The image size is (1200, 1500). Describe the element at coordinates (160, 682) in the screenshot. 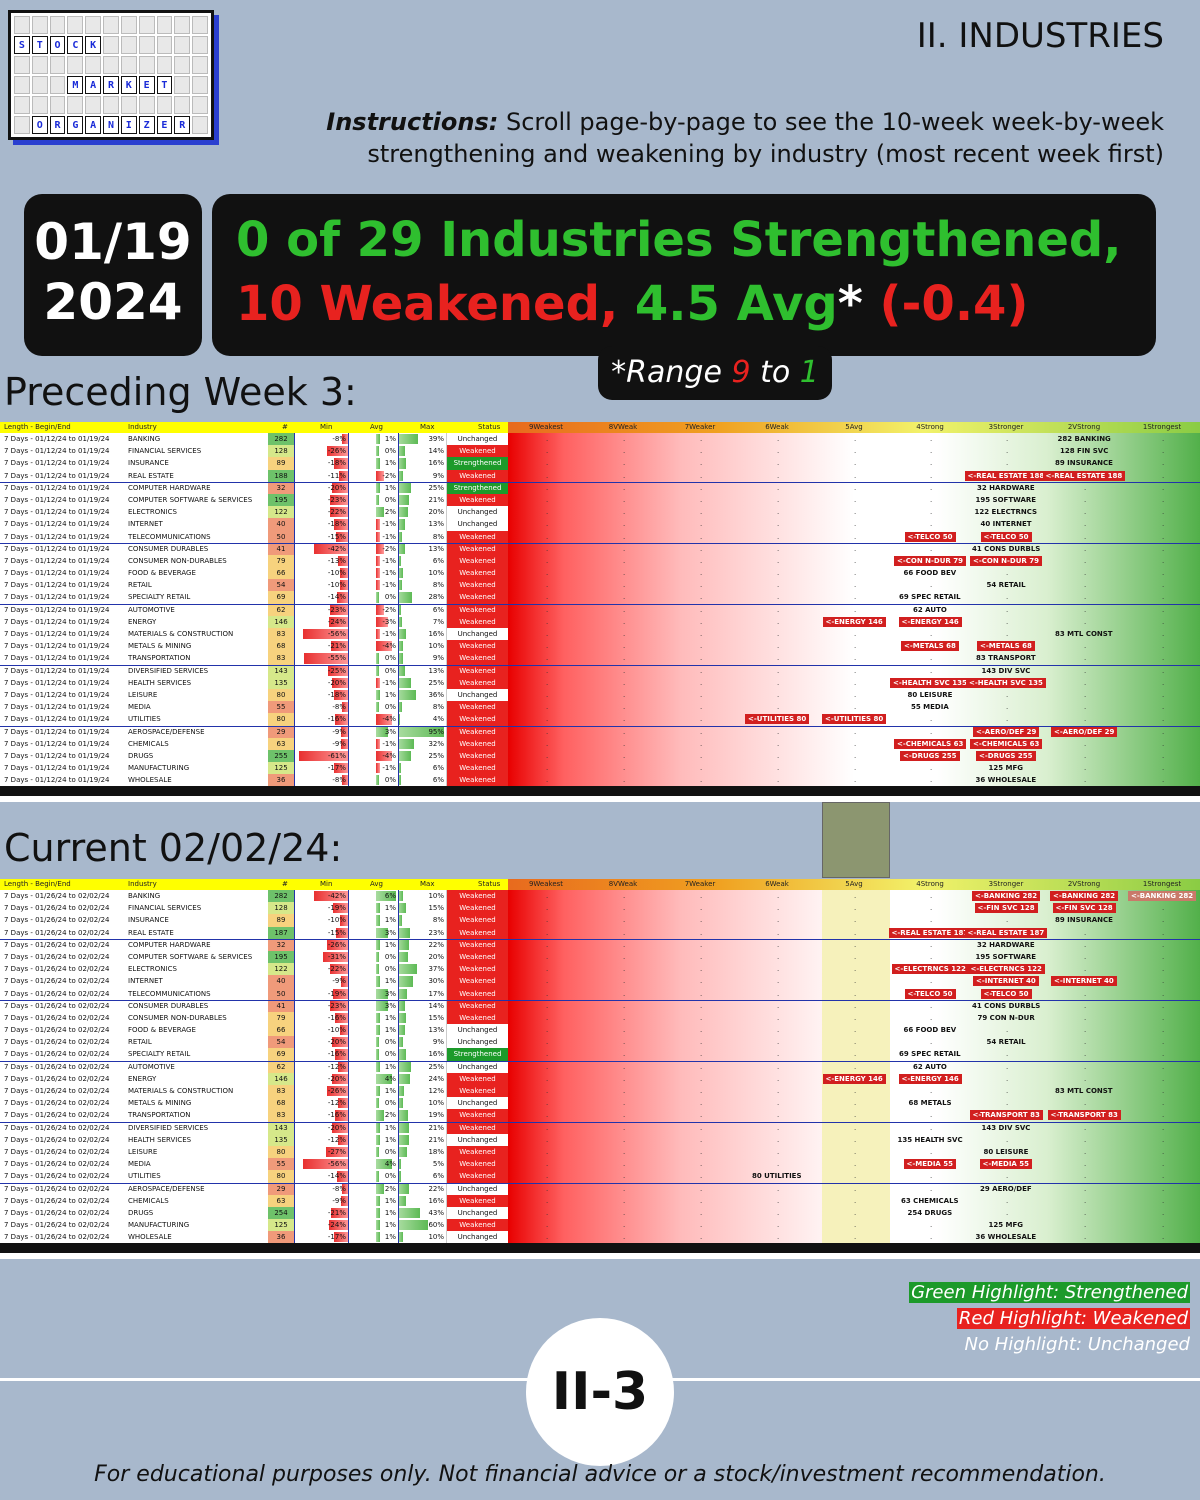

I see `industry-cell: HEALTH SERVICES` at that location.